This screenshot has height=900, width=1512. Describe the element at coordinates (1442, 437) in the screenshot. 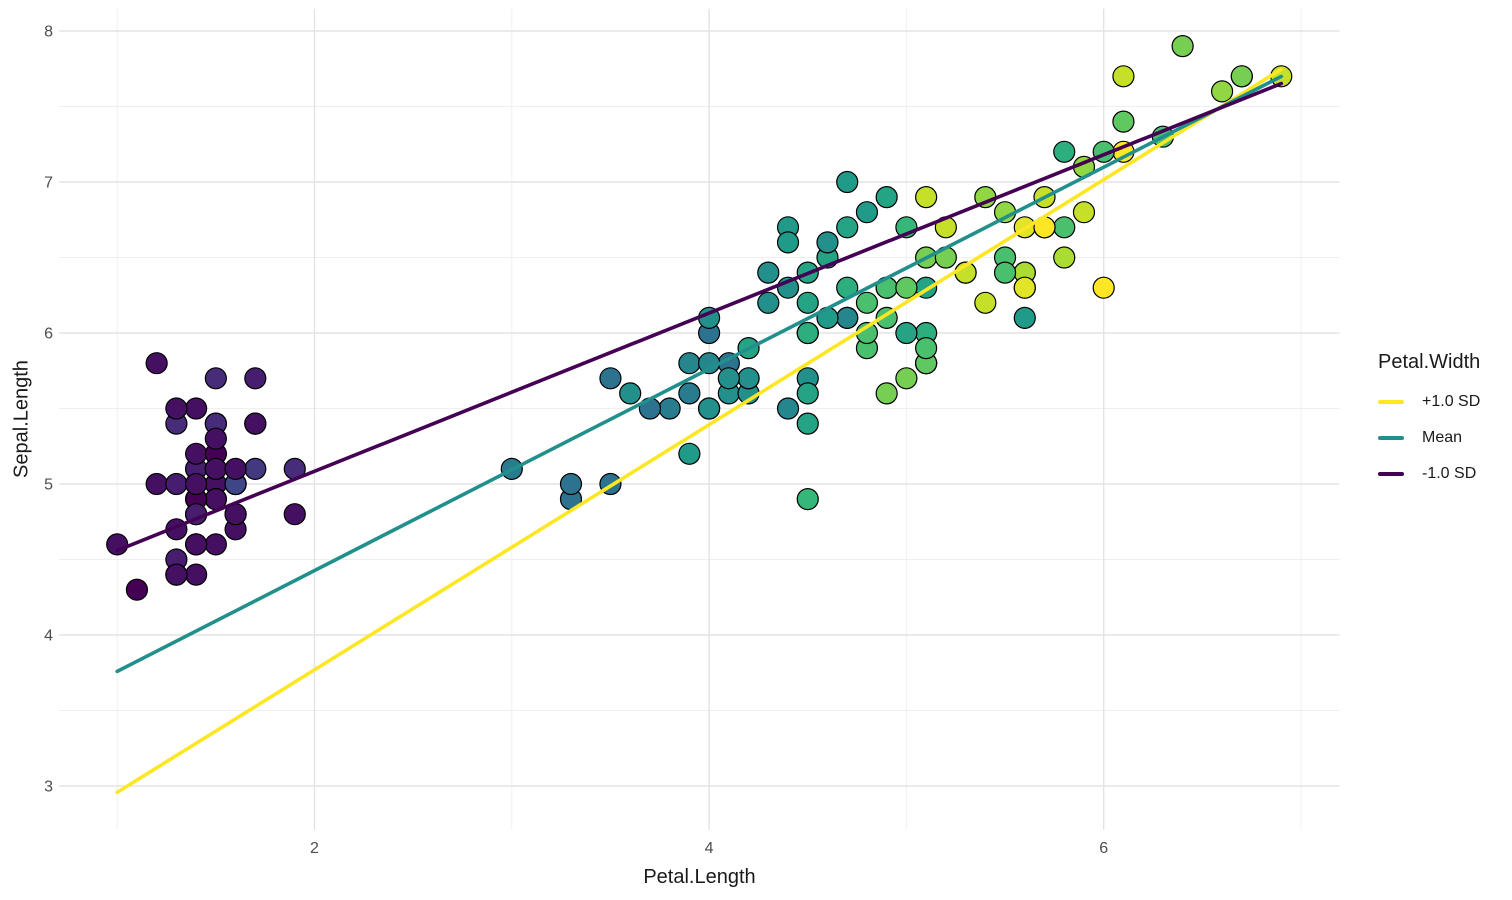

I see `legend-item-label: Mean` at that location.